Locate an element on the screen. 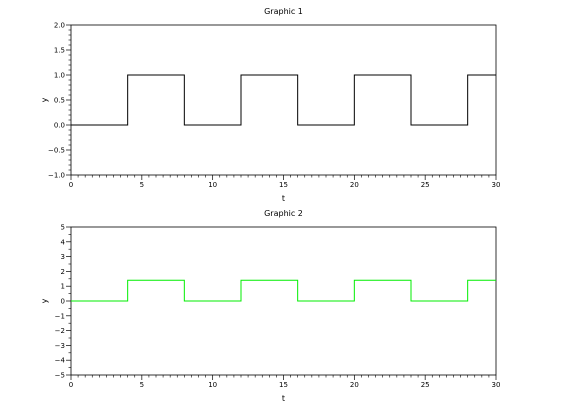 This screenshot has height=401, width=567. y-tick-label: 2.0 is located at coordinates (59, 26).